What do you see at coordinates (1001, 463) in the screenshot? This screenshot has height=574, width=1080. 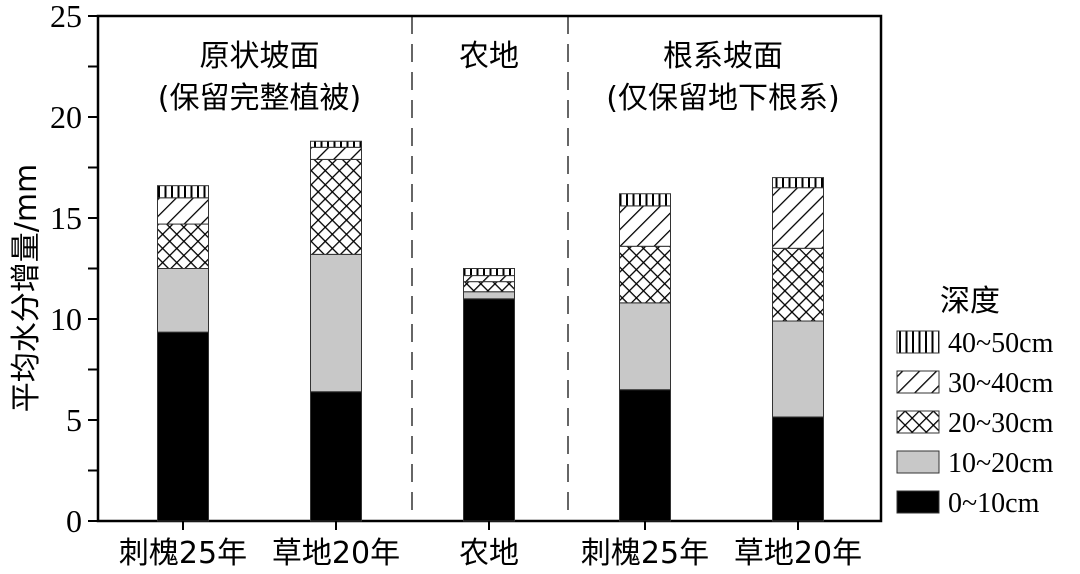 I see `legend-label: 10~20cm` at bounding box center [1001, 463].